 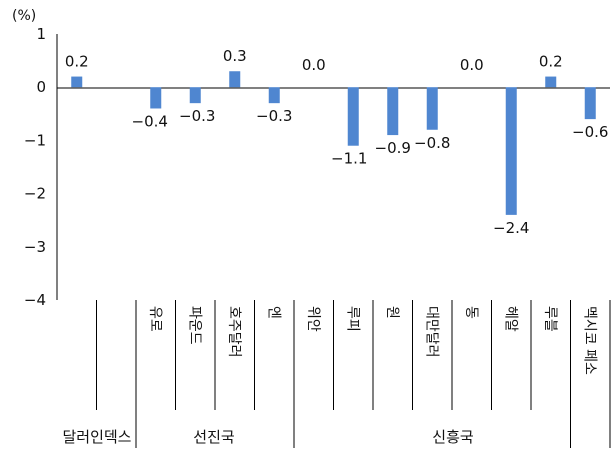 What do you see at coordinates (267, 437) in the screenshot?
I see `group-labels: 달러인덱스 선진국 신흥국` at bounding box center [267, 437].